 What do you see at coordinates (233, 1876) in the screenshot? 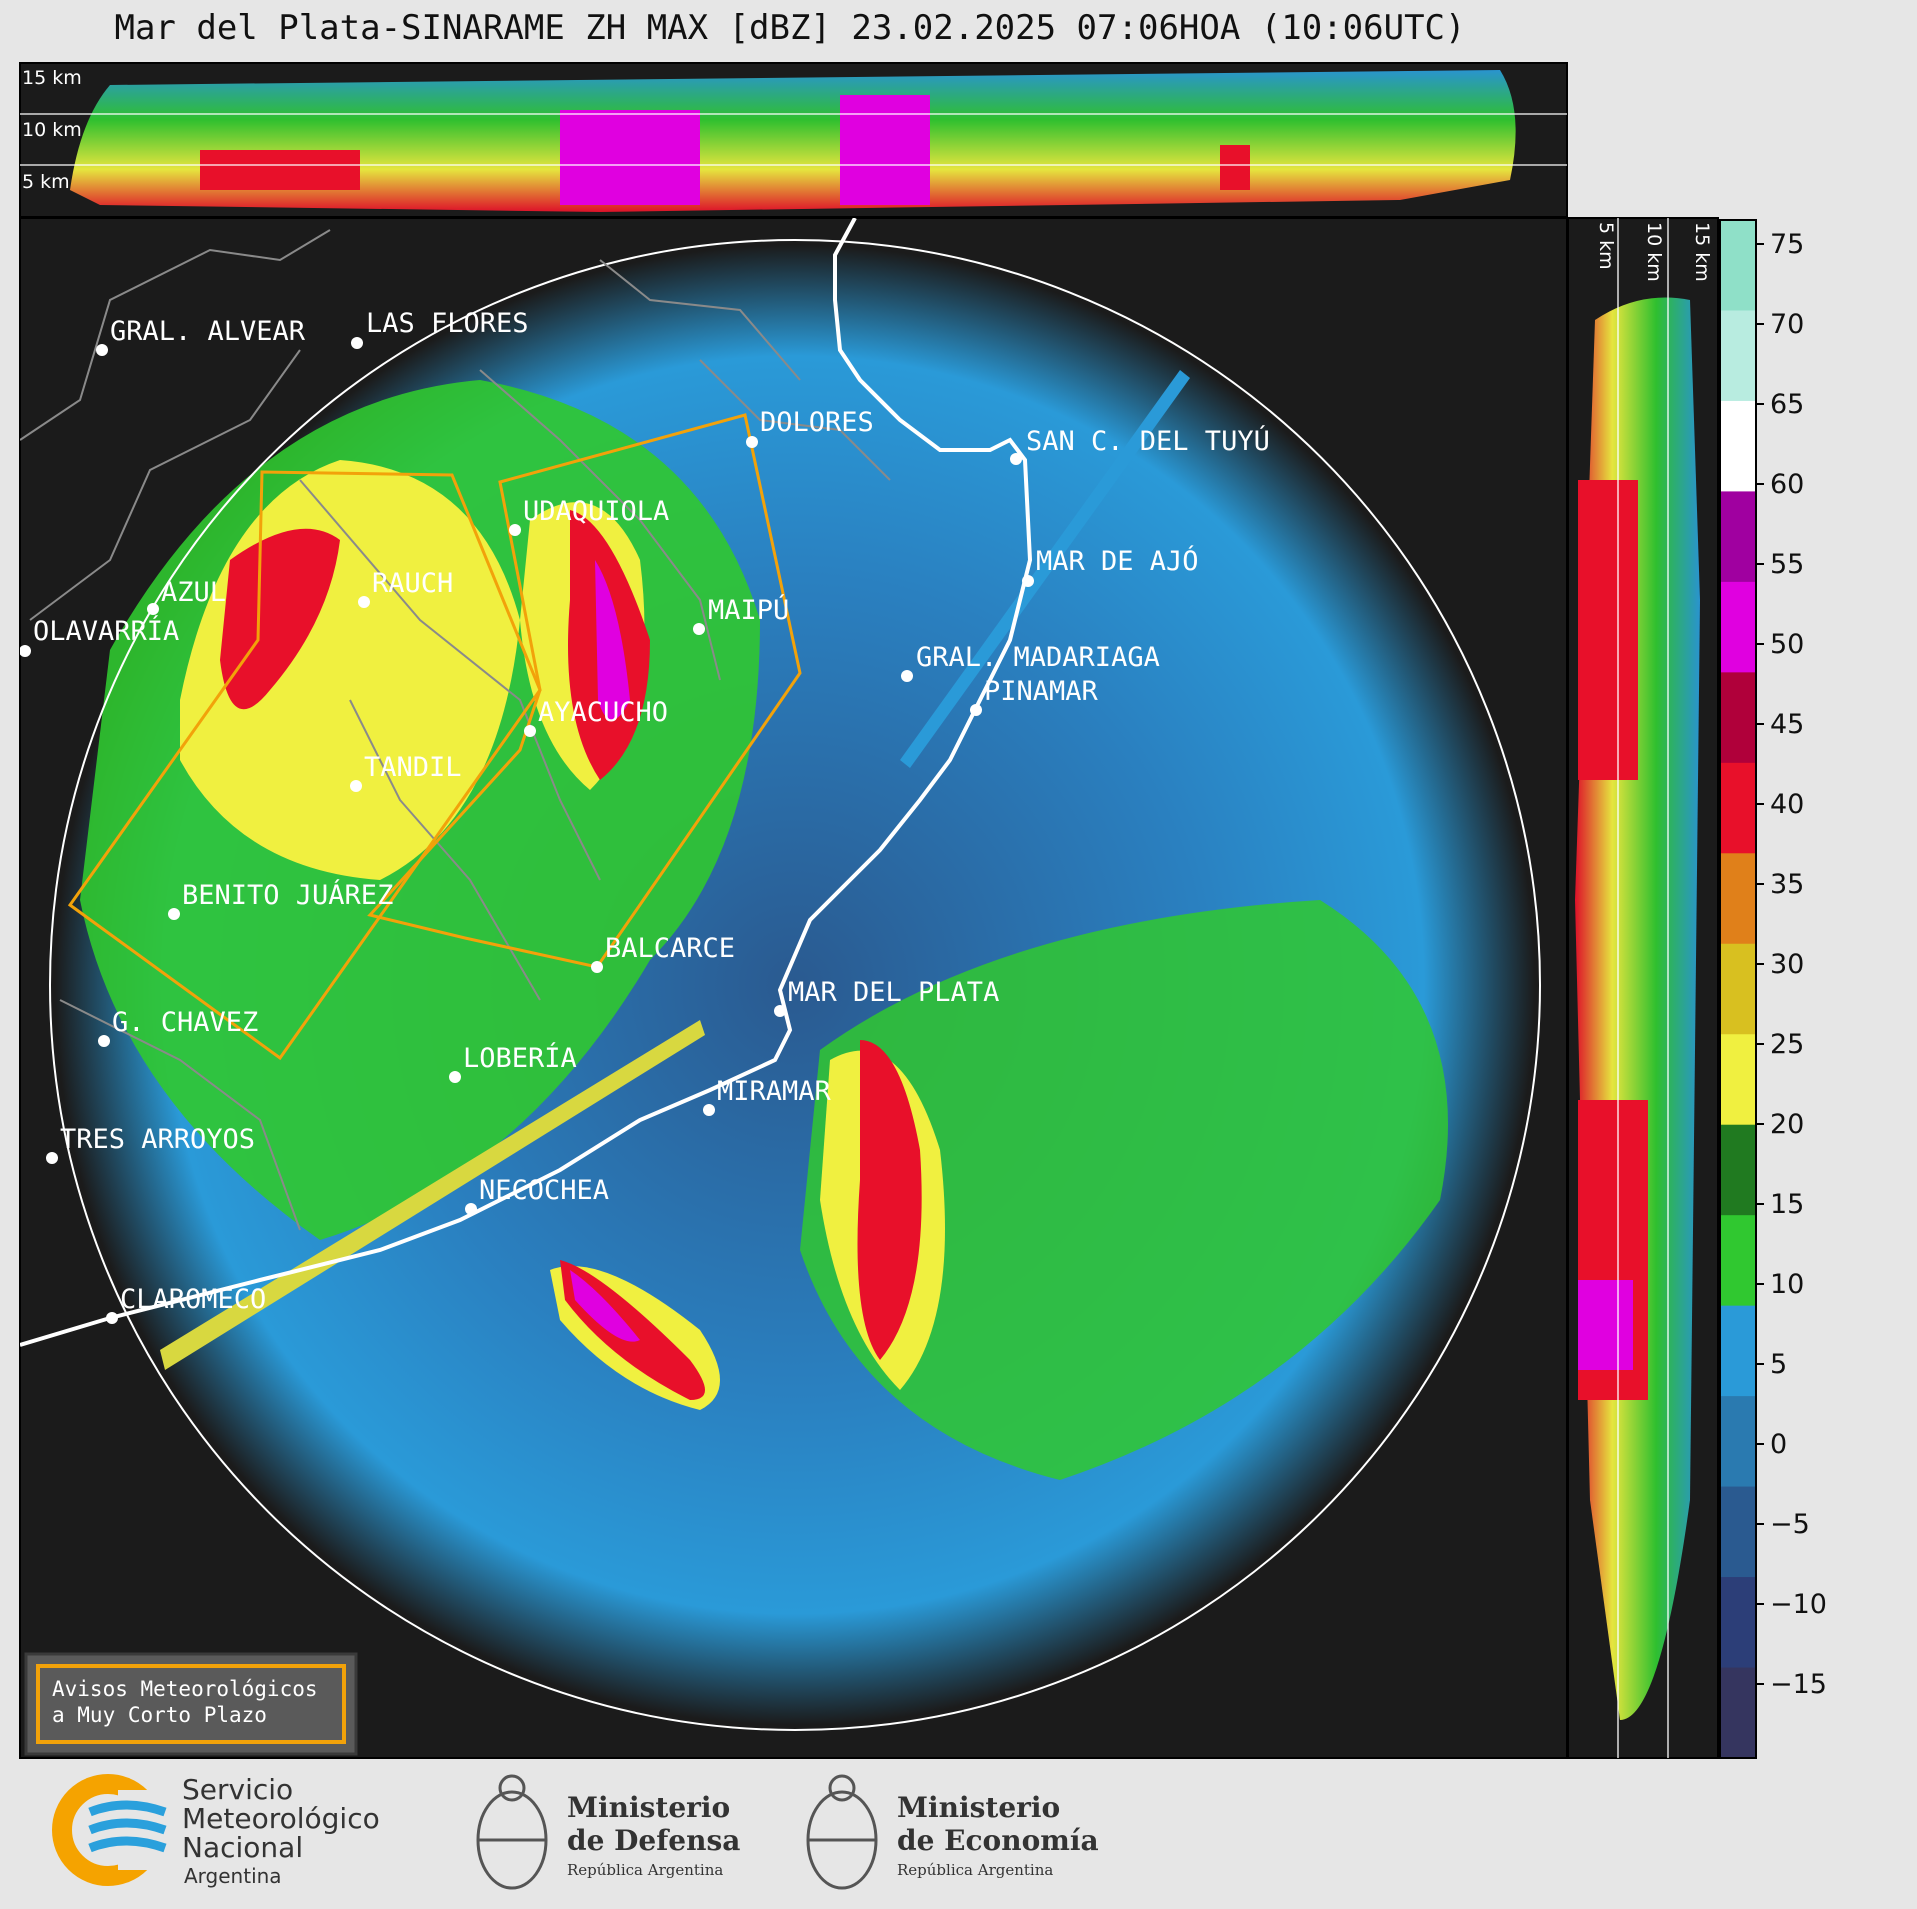
I see `smn-line-4: Argentina` at bounding box center [233, 1876].